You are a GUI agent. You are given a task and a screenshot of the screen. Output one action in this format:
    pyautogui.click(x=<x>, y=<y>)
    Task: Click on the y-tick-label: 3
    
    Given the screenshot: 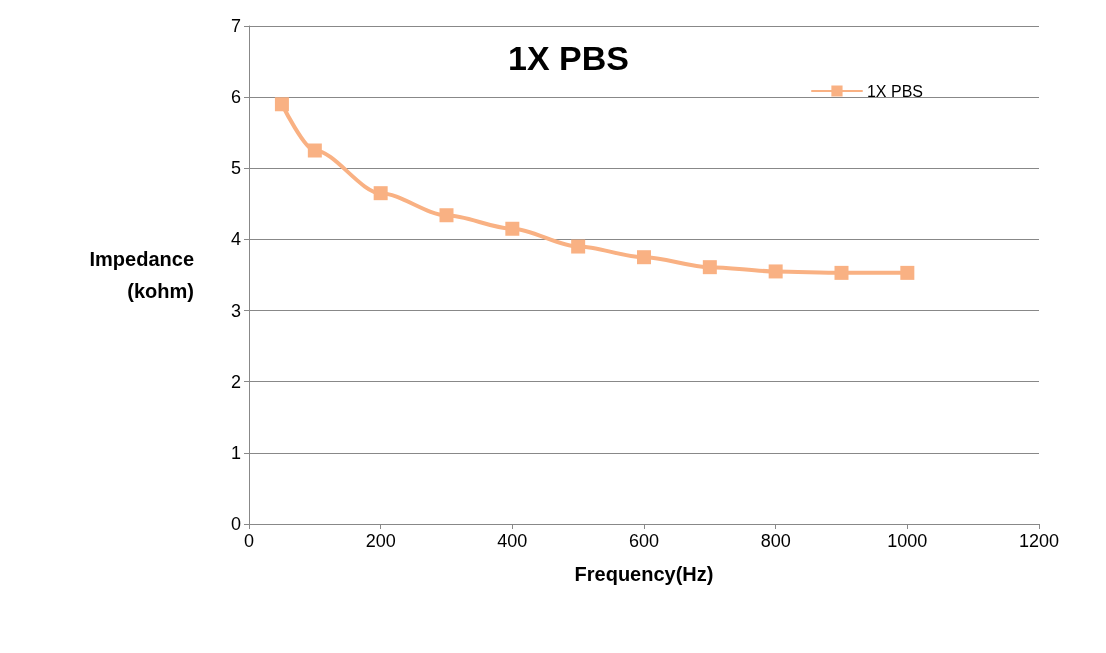 What is the action you would take?
    pyautogui.click(x=235, y=310)
    